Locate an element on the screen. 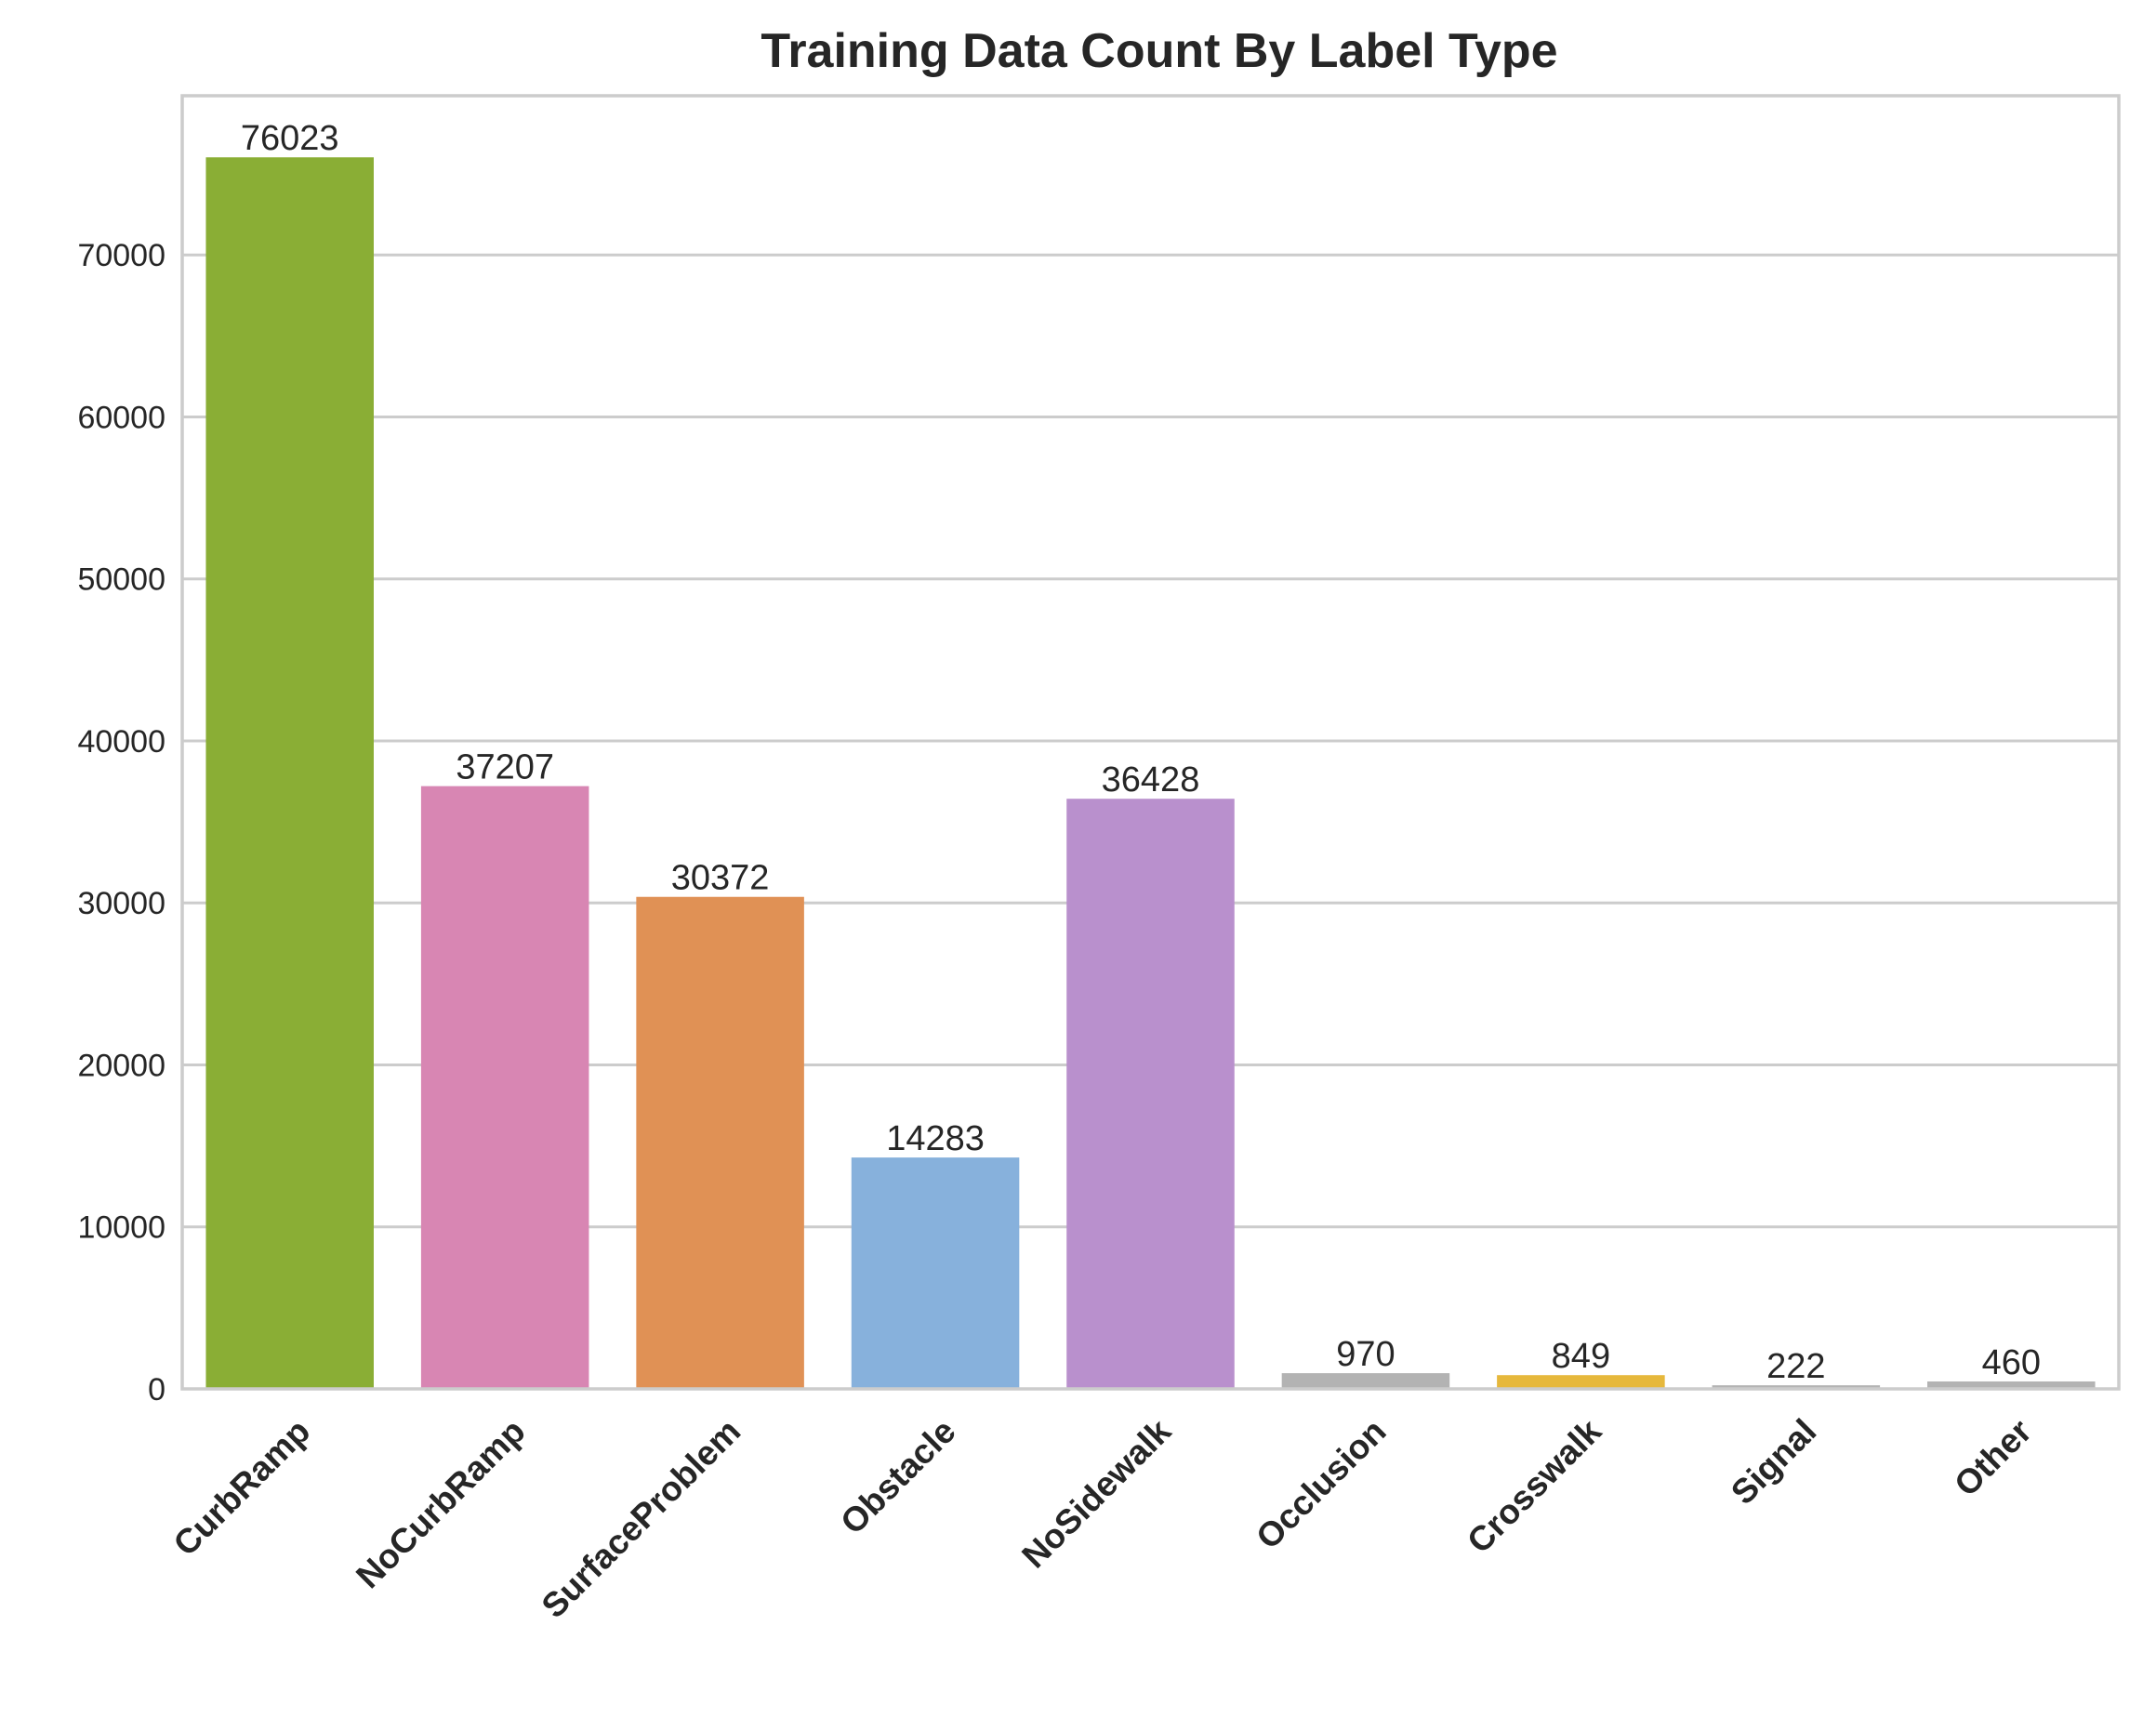 This screenshot has width=2156, height=1731. y-tick-label: 40000 is located at coordinates (121, 742).